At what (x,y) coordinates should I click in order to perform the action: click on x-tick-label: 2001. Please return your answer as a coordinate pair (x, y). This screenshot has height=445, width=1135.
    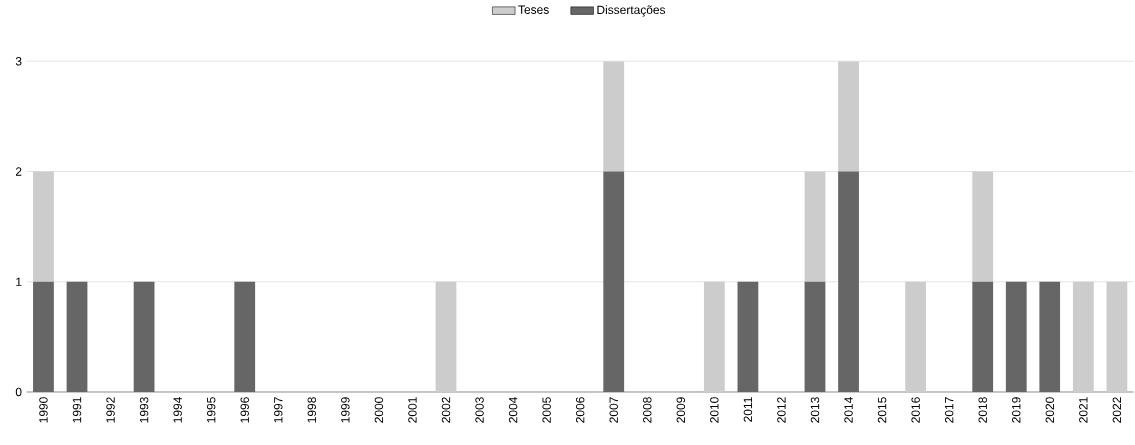
    Looking at the image, I should click on (412, 410).